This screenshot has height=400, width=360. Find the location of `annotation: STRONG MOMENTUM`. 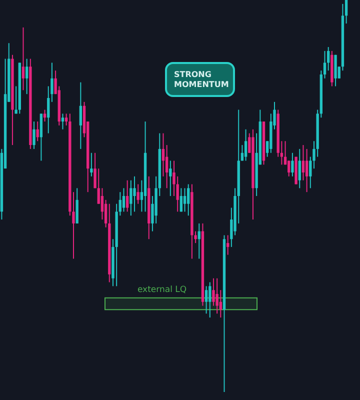

annotation: STRONG MOMENTUM is located at coordinates (201, 79).